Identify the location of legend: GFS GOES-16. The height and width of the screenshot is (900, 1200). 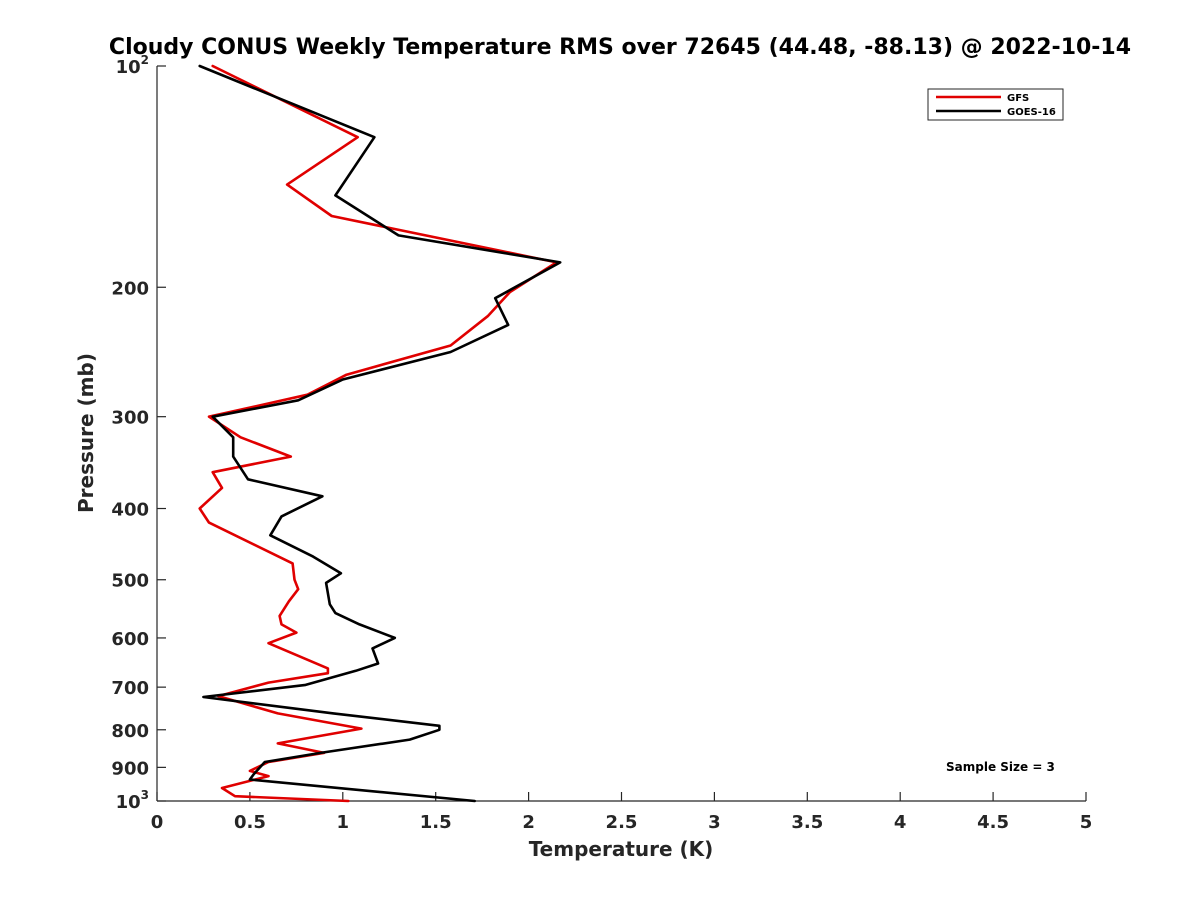
(995, 104).